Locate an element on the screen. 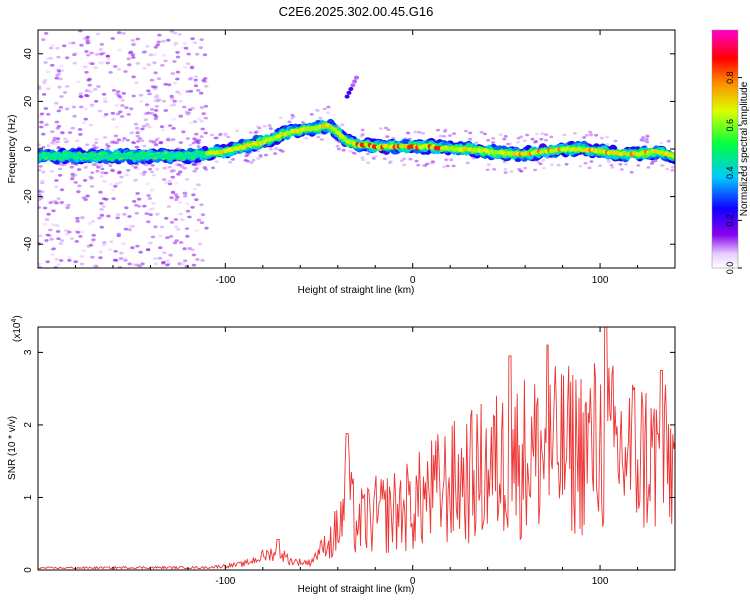 Image resolution: width=750 pixels, height=600 pixels. y-tick-label: 40 is located at coordinates (28, 54).